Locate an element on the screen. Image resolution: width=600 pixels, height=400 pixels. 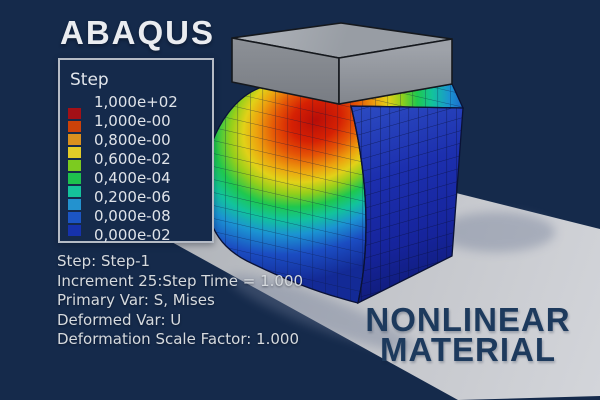
legend-scale-value: 0,800e-00 is located at coordinates (132, 140).